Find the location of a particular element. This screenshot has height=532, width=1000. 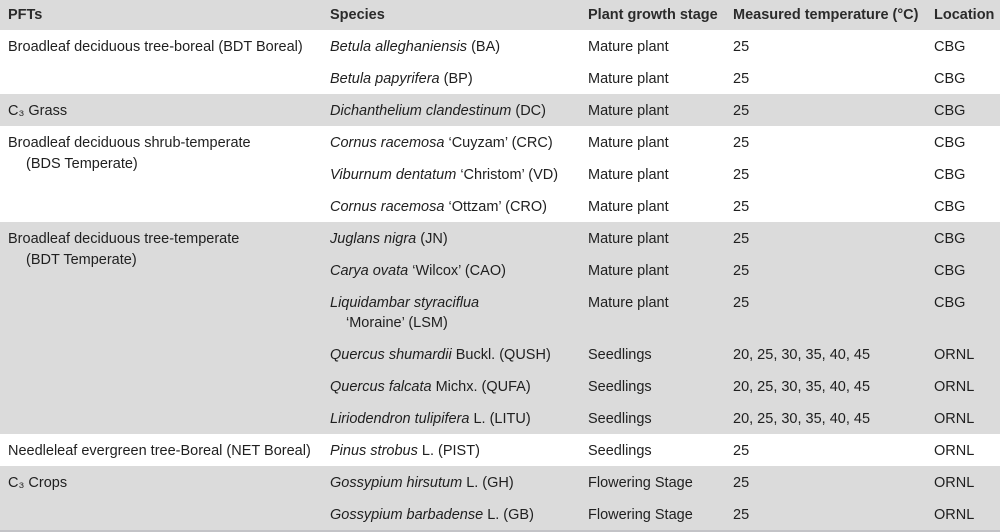

species-annotation: L. (LITU) is located at coordinates (502, 419).